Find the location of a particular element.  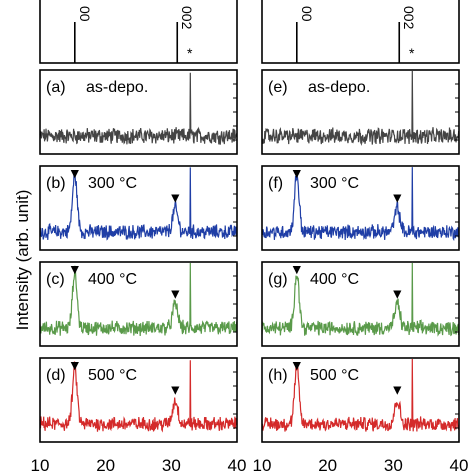

xrd-panel: ▼▼(d) 500 °C is located at coordinates (138, 400).